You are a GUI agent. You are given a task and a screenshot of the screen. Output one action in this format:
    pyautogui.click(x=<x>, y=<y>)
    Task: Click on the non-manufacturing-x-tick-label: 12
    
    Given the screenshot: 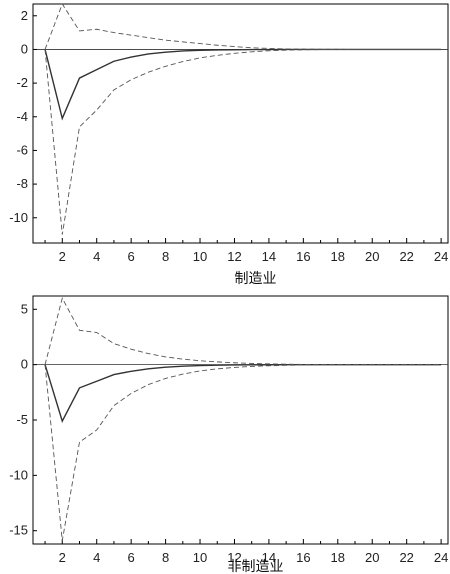 What is the action you would take?
    pyautogui.click(x=234, y=557)
    